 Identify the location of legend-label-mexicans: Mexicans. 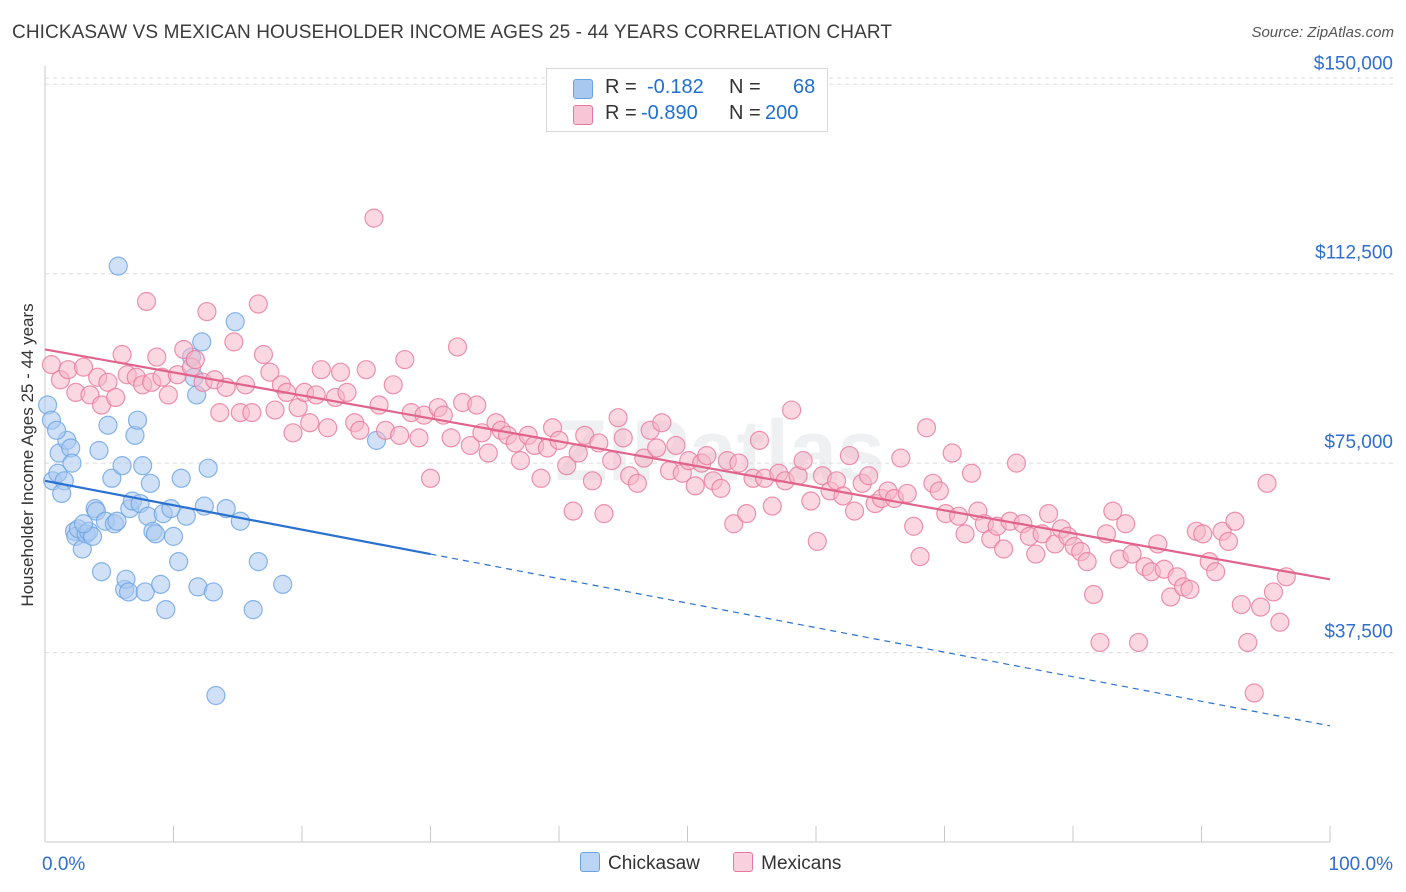
(801, 863).